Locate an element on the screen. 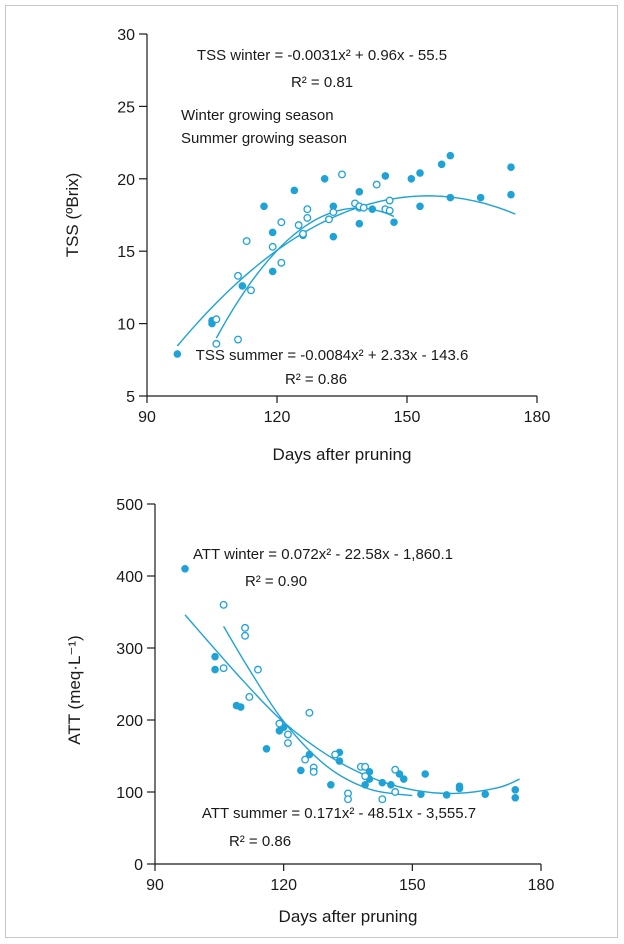 This screenshot has height=944, width=624. tss-winter-r2: R² = 0.81 is located at coordinates (322, 82).